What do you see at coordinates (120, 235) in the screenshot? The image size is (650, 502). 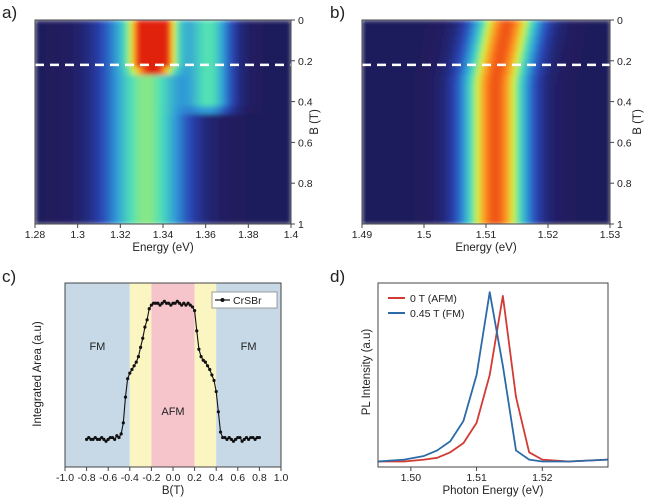 I see `x-tick-label-a-2: 1.32` at bounding box center [120, 235].